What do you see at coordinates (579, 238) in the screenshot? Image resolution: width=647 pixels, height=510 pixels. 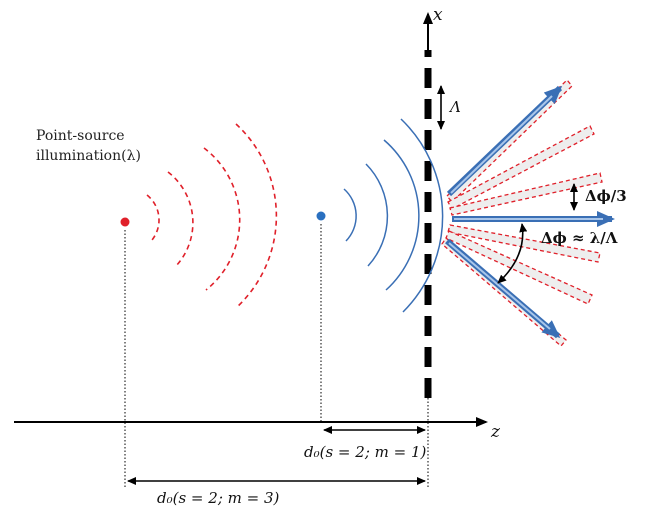 I see `delta-phi-label: Δϕ ≈ λ/Λ` at bounding box center [579, 238].